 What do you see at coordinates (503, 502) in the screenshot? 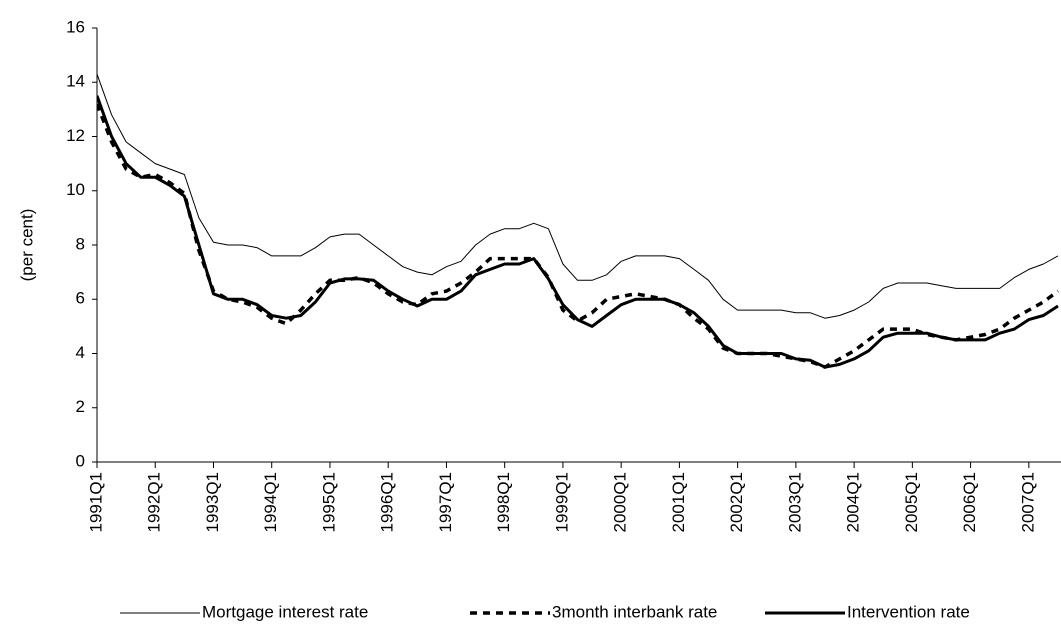
I see `x-tick-label: 1998Q1` at bounding box center [503, 502].